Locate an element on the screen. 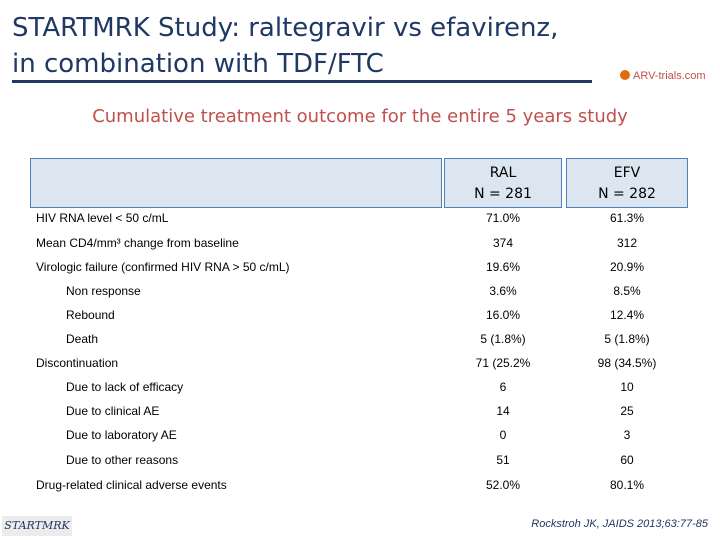 The image size is (720, 540). efv-n: N = 282 is located at coordinates (627, 194).